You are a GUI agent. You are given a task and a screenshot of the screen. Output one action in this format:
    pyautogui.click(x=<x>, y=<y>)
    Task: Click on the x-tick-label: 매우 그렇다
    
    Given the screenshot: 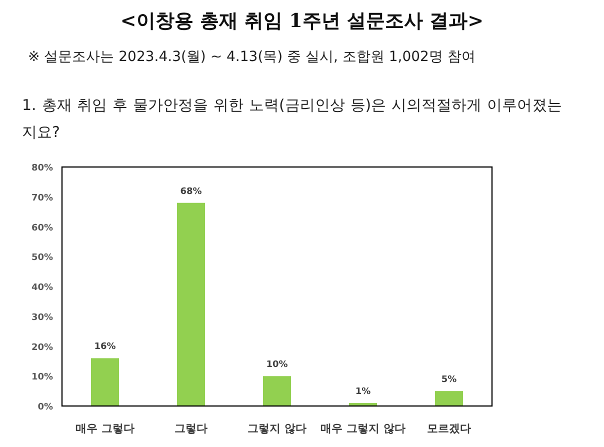 What is the action you would take?
    pyautogui.click(x=105, y=428)
    